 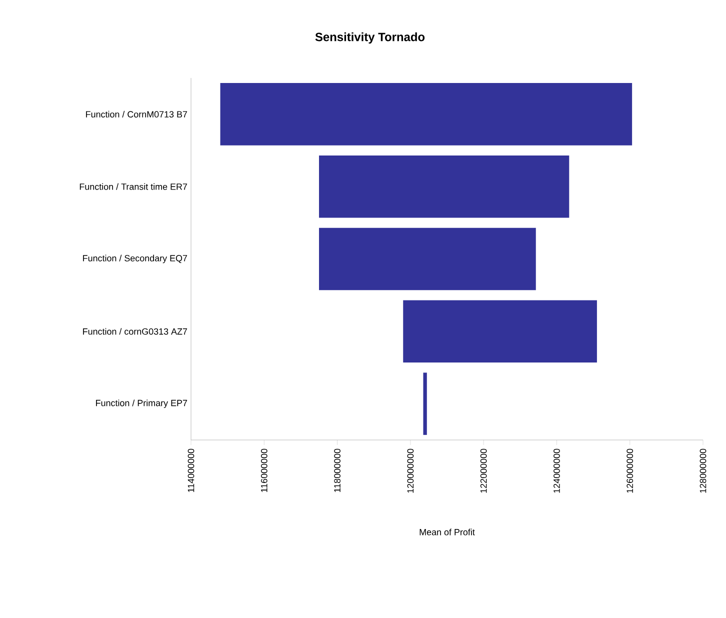 What do you see at coordinates (483, 470) in the screenshot?
I see `x-tick-label: 122000000` at bounding box center [483, 470].